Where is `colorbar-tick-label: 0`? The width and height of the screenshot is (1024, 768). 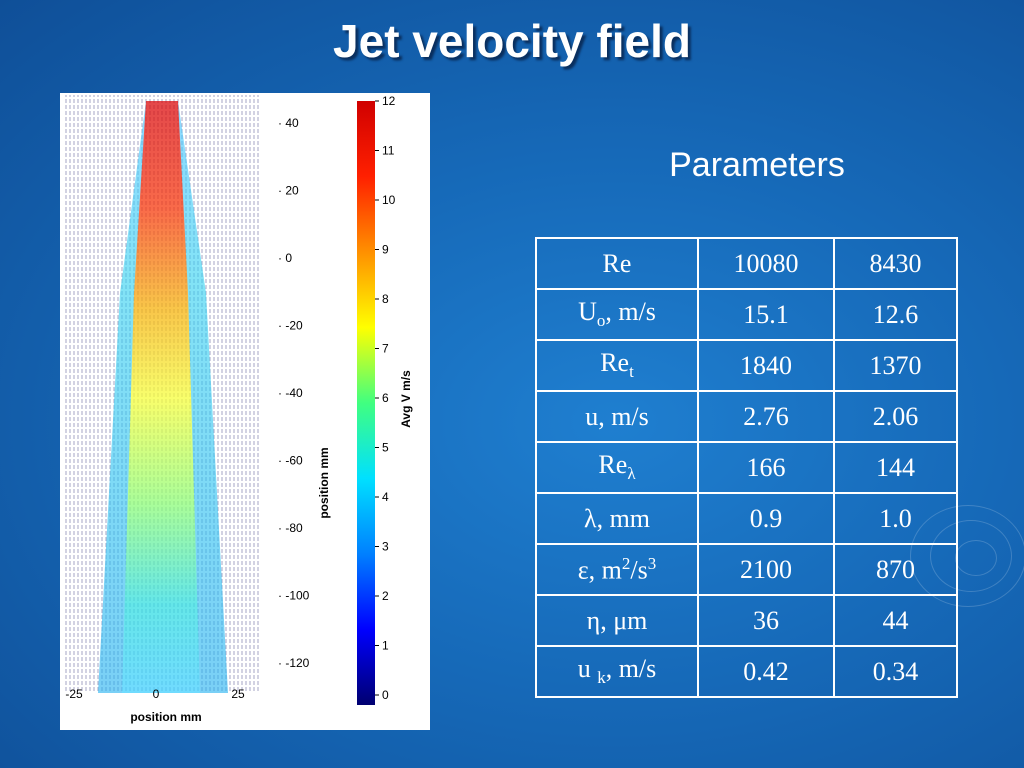 colorbar-tick-label: 0 is located at coordinates (385, 695).